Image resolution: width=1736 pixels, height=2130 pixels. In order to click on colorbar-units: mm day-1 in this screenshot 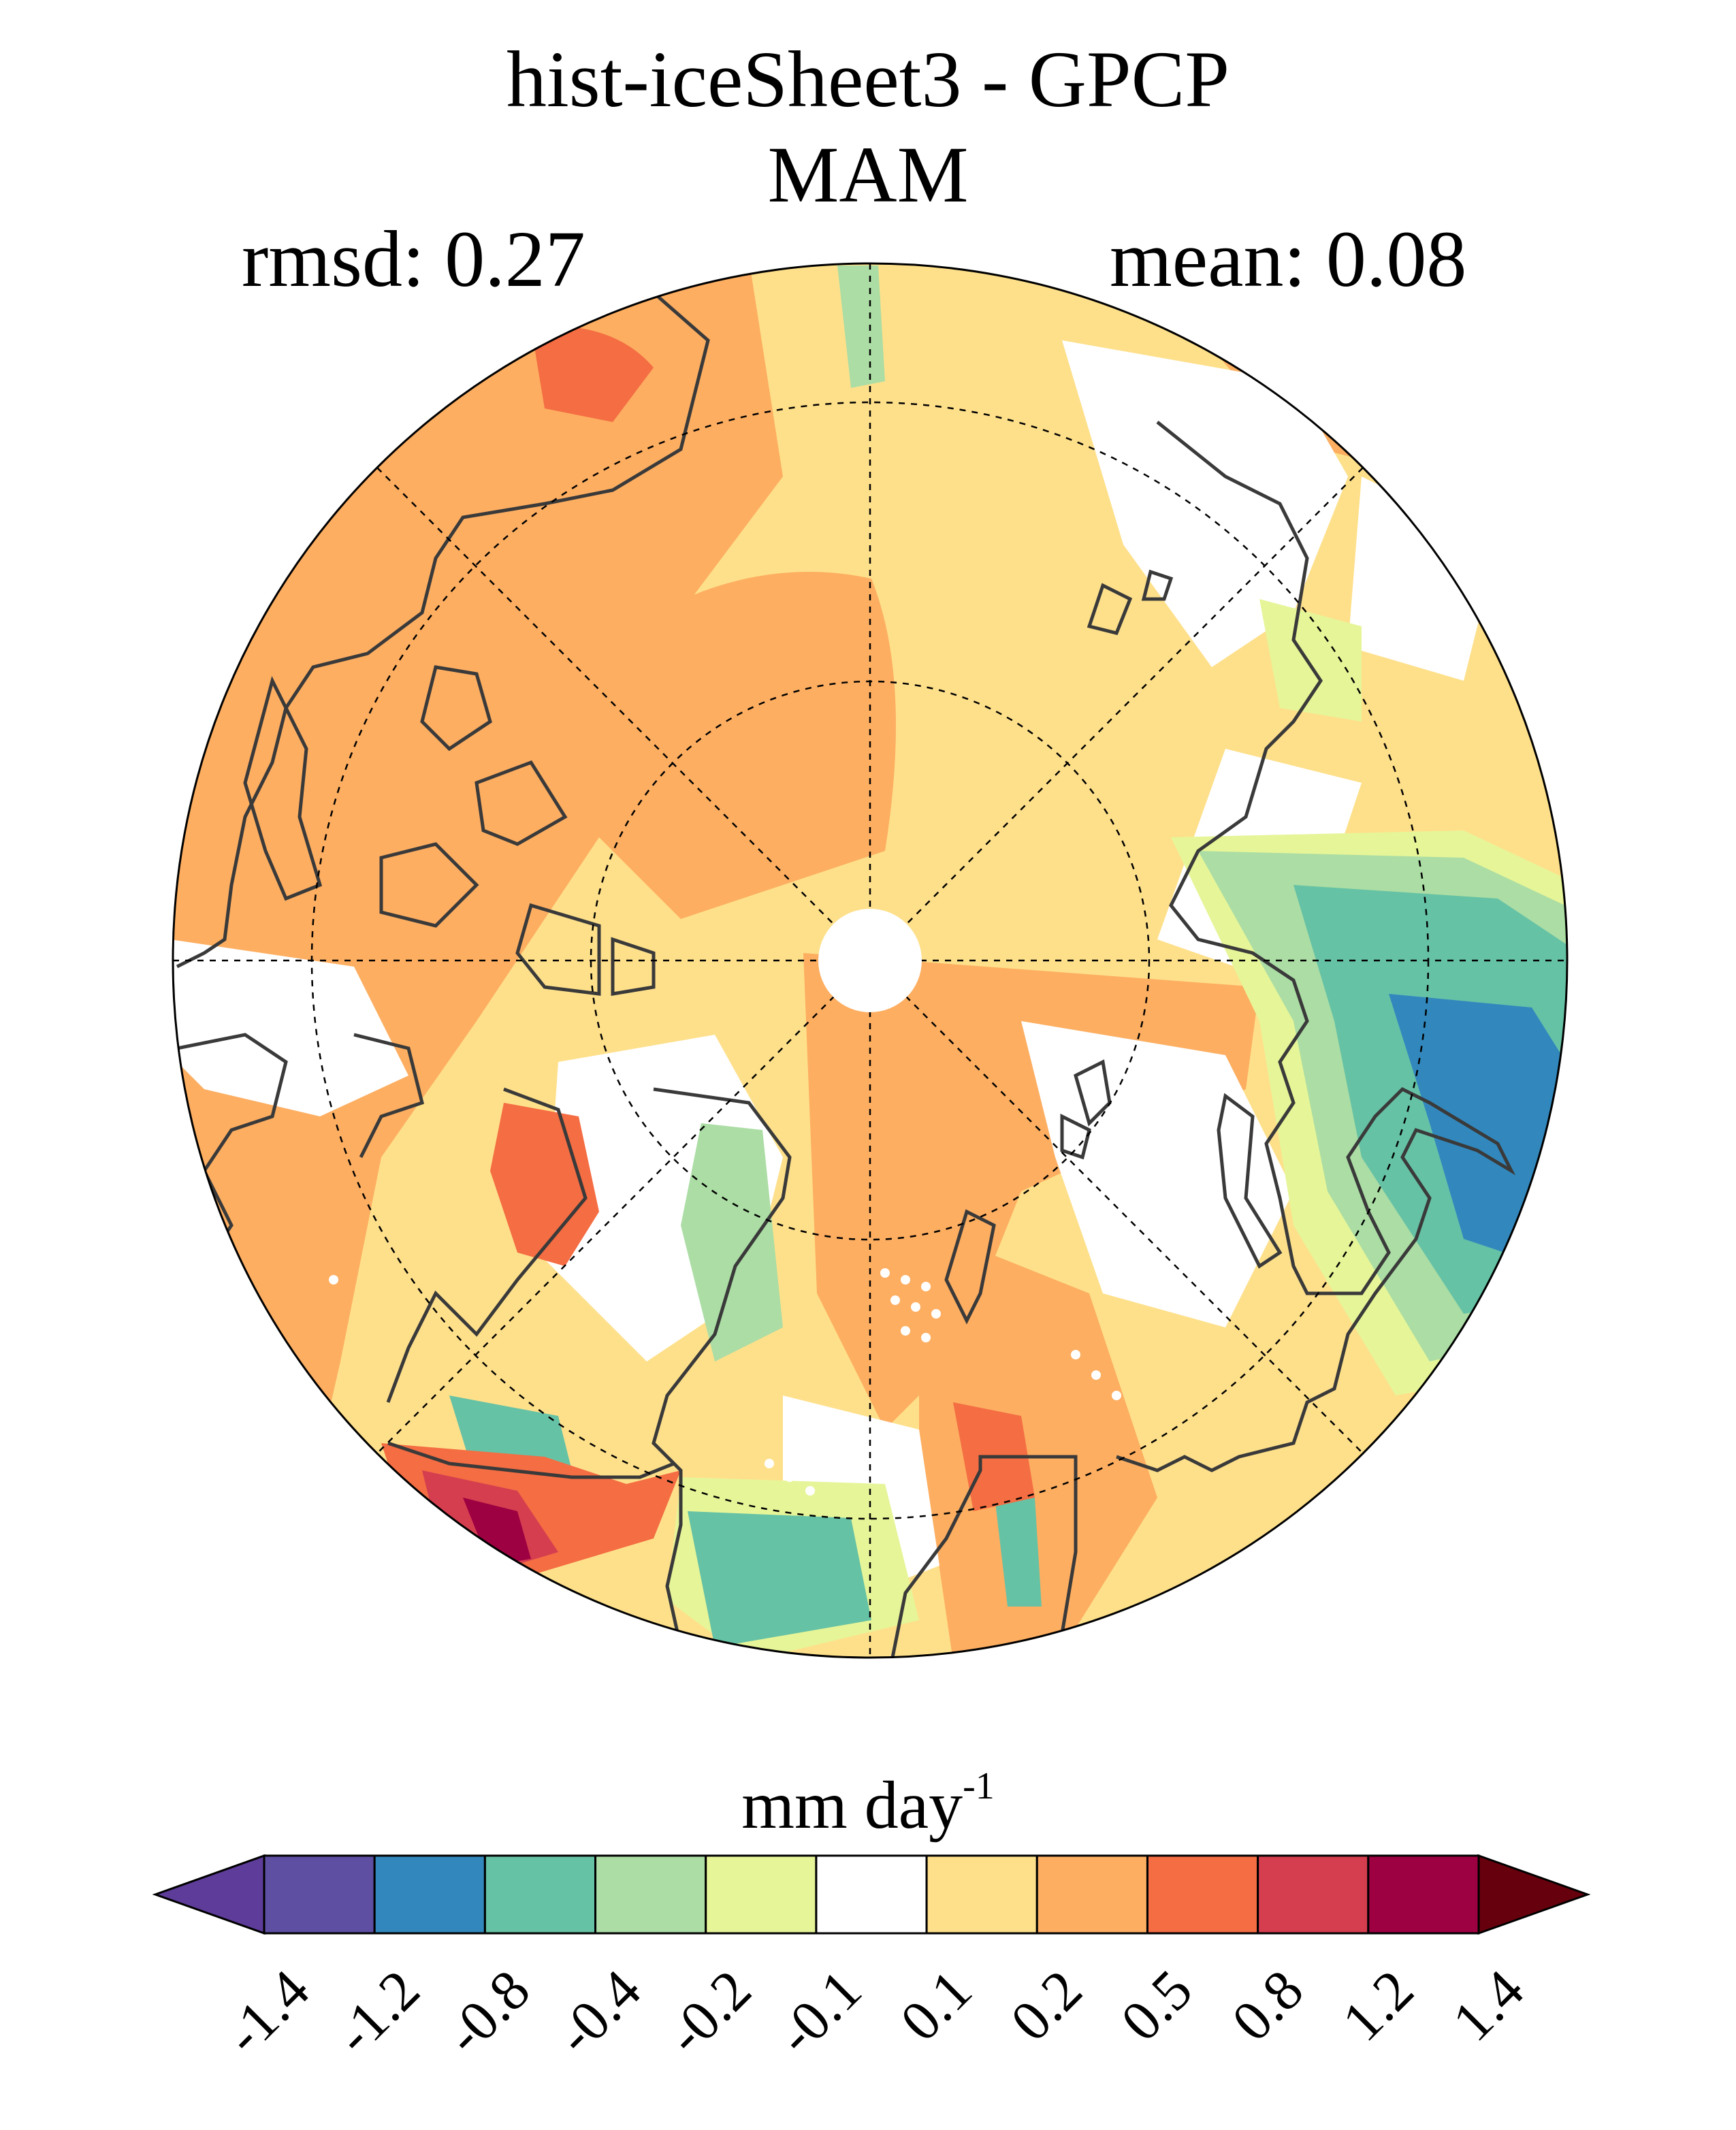, I will do `click(868, 1803)`.